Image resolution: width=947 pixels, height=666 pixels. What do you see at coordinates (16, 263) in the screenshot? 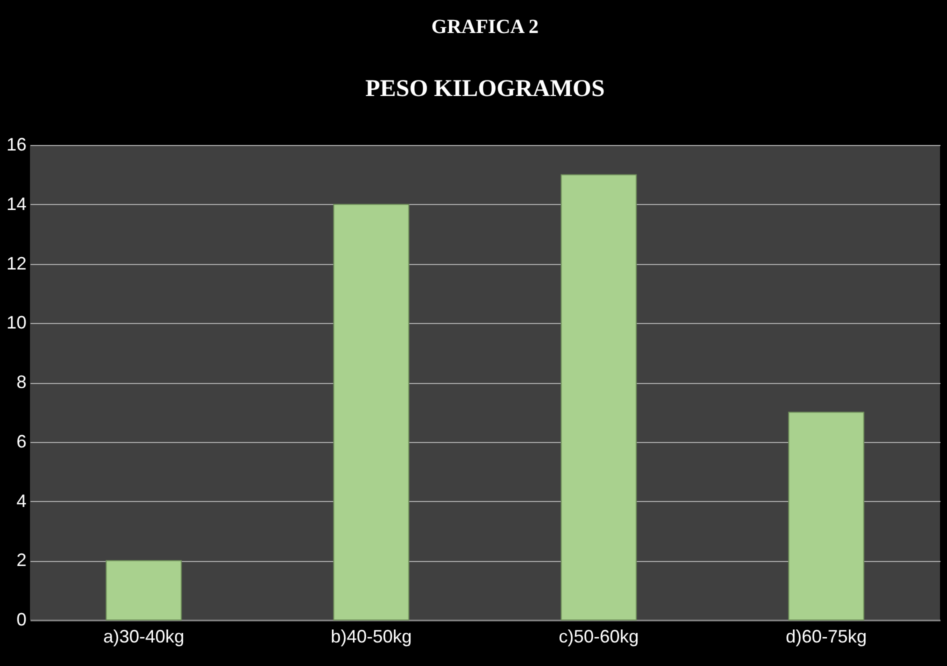
I see `y-tick-label: 12` at bounding box center [16, 263].